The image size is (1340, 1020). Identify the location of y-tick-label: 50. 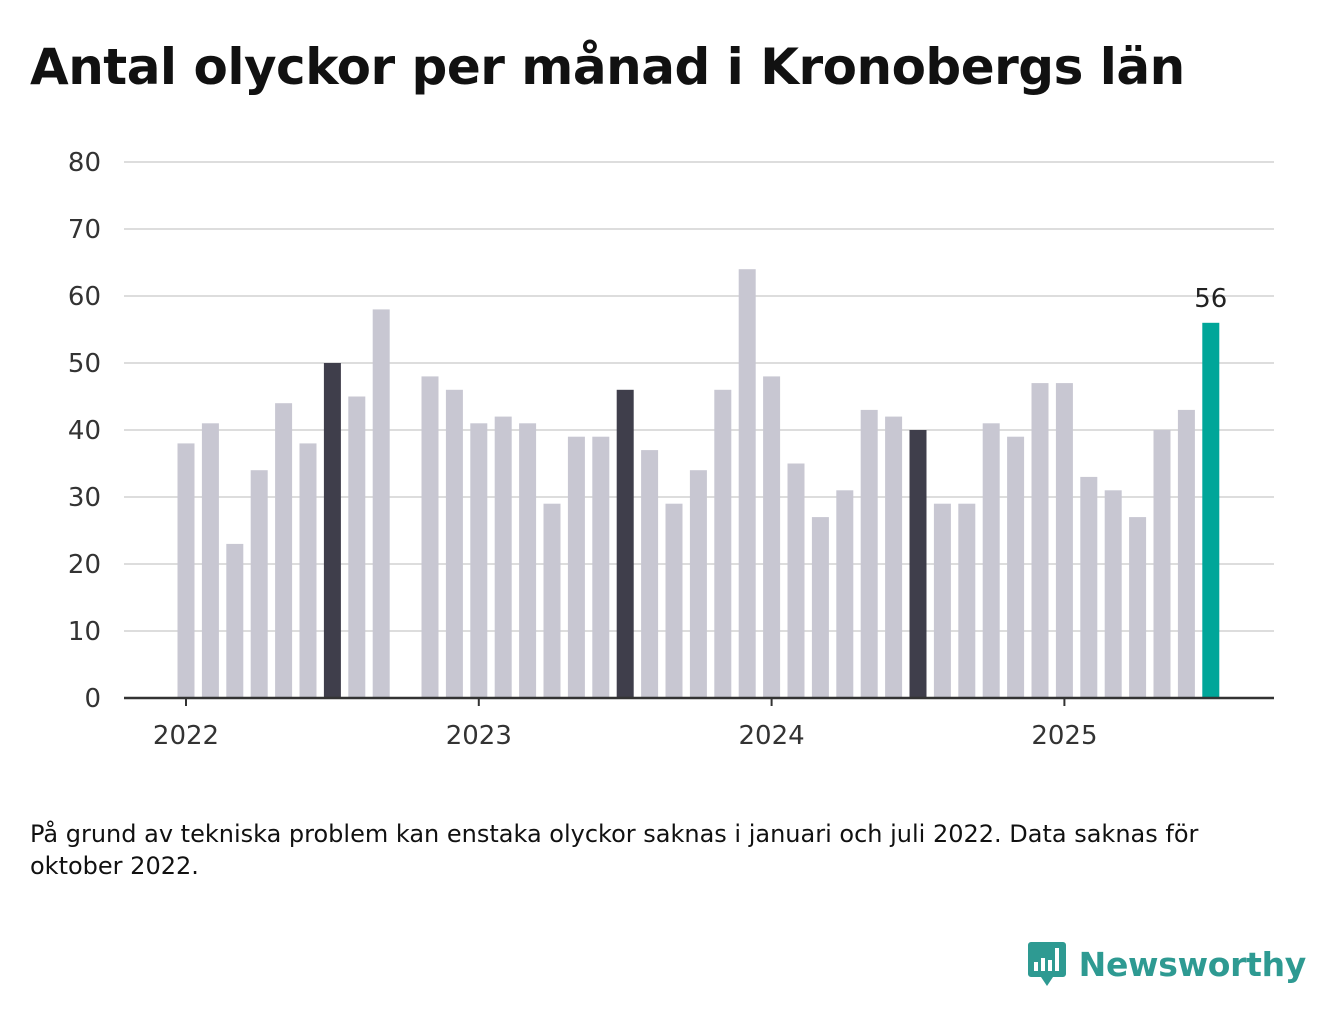
(84, 364).